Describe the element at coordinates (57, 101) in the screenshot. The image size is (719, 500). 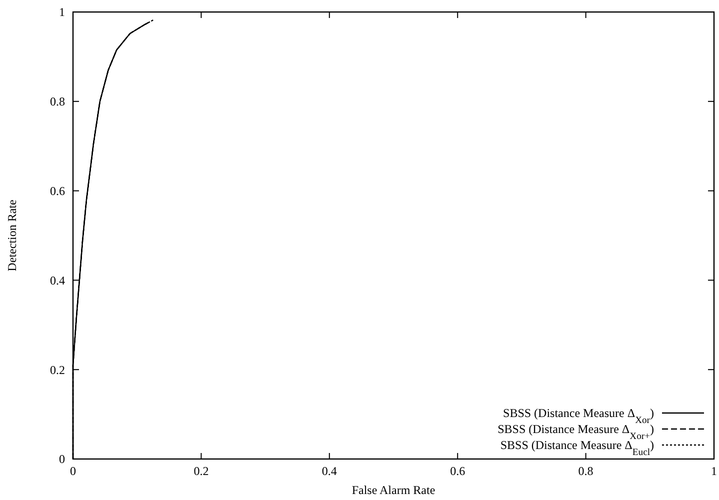
I see `y-tick-label: 0.8` at that location.